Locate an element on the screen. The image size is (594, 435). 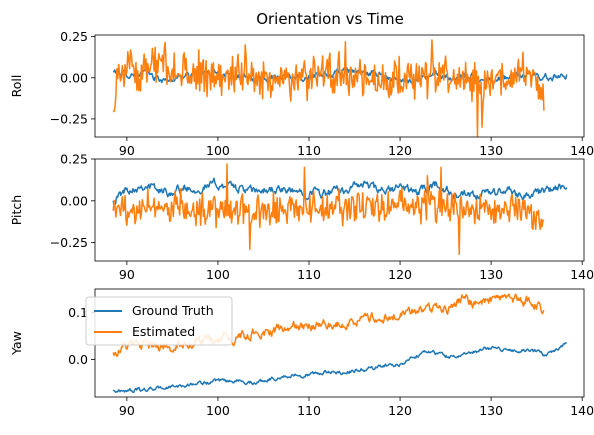
x-tick-label-pitch: 110 is located at coordinates (309, 274).